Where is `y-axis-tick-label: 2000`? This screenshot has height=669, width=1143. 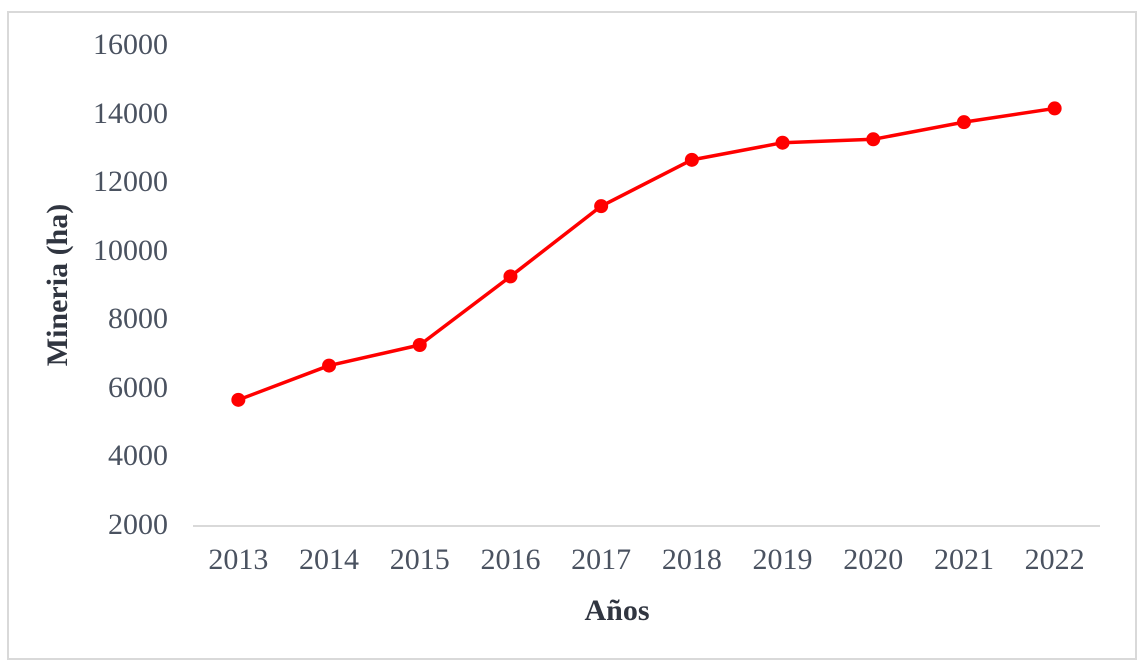
y-axis-tick-label: 2000 is located at coordinates (138, 524).